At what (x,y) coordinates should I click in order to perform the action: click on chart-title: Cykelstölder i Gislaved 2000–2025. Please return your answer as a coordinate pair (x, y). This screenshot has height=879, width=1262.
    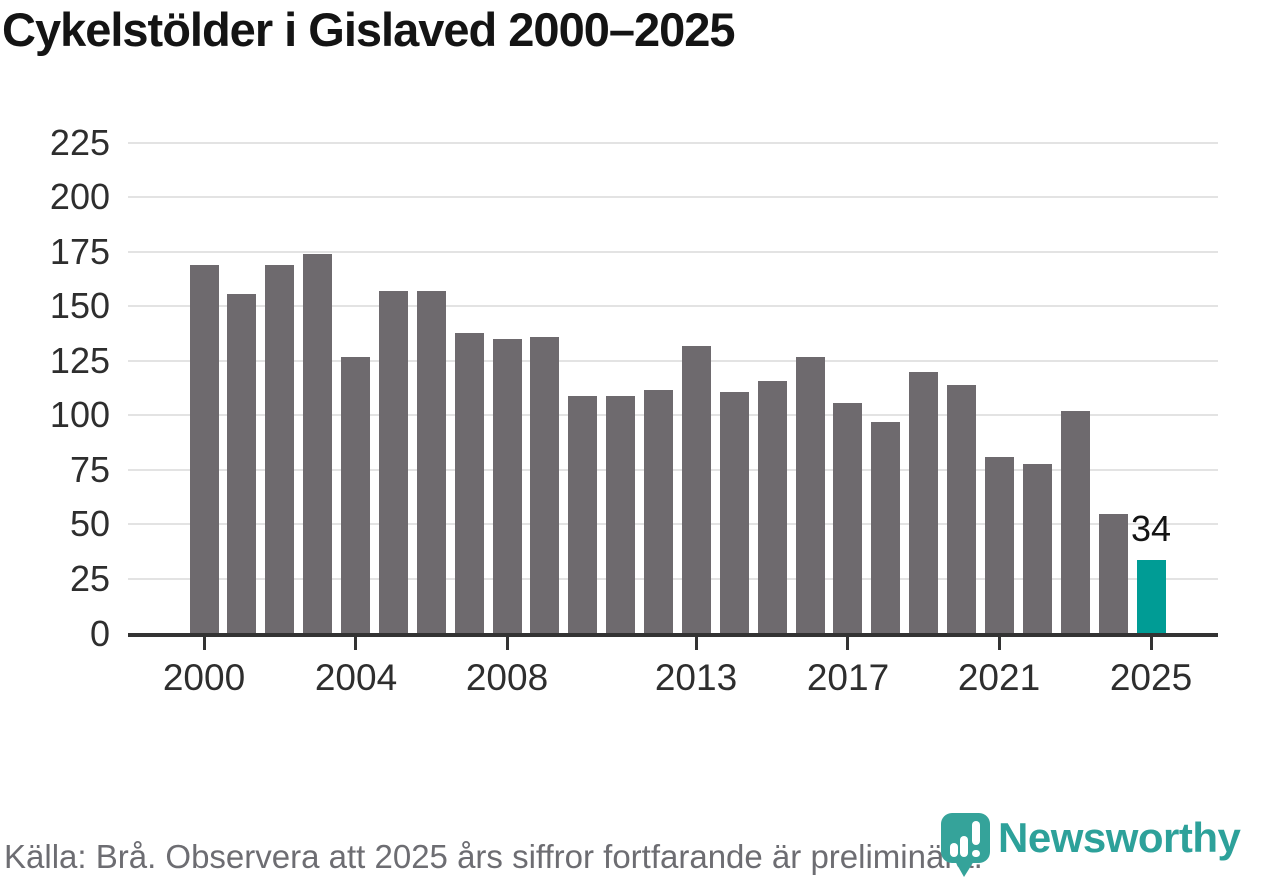
    Looking at the image, I should click on (369, 29).